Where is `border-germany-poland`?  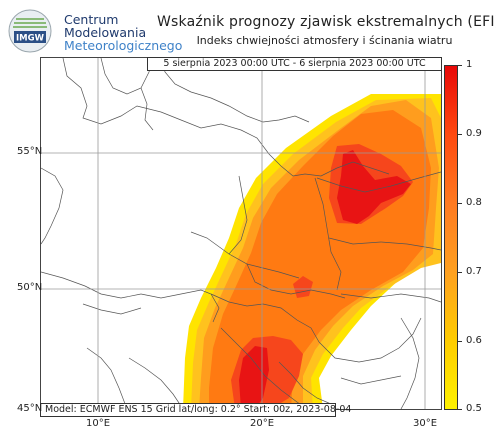 border-germany-poland is located at coordinates (238, 215).